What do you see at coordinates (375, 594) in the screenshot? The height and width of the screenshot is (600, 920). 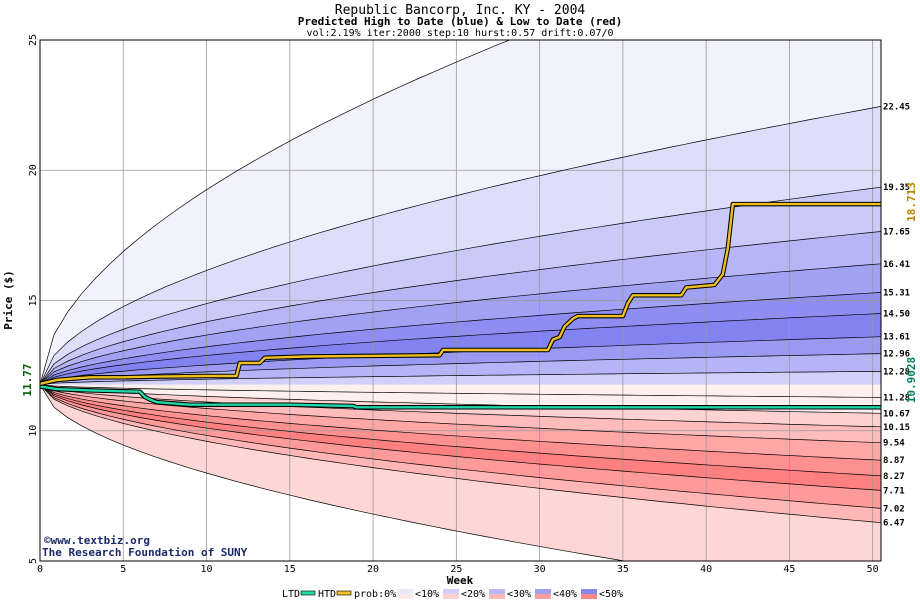 I see `legend-prob: prob:0%` at bounding box center [375, 594].